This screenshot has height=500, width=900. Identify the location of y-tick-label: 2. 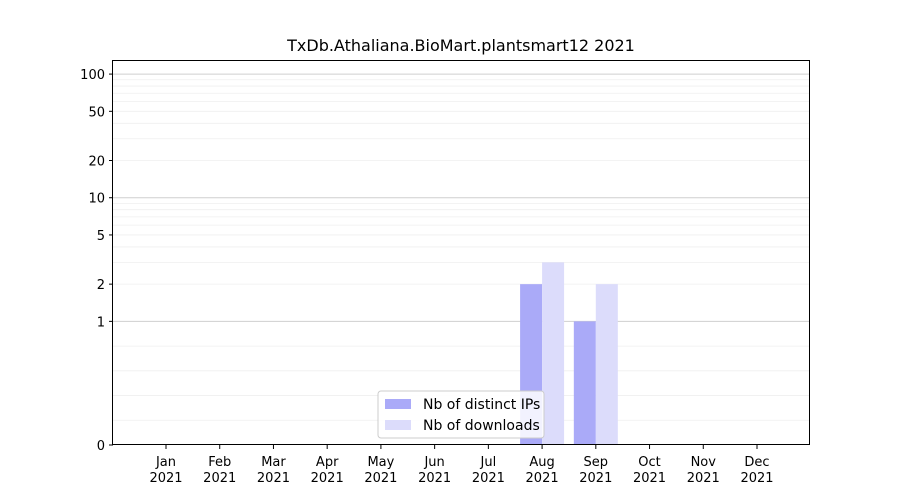
(101, 285).